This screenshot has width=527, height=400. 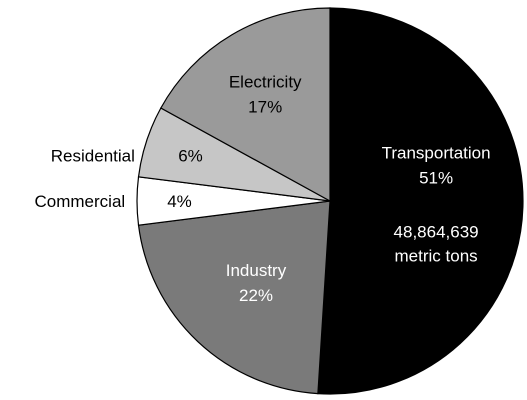 I want to click on slice-label-electricity: Electricity, so click(x=265, y=81).